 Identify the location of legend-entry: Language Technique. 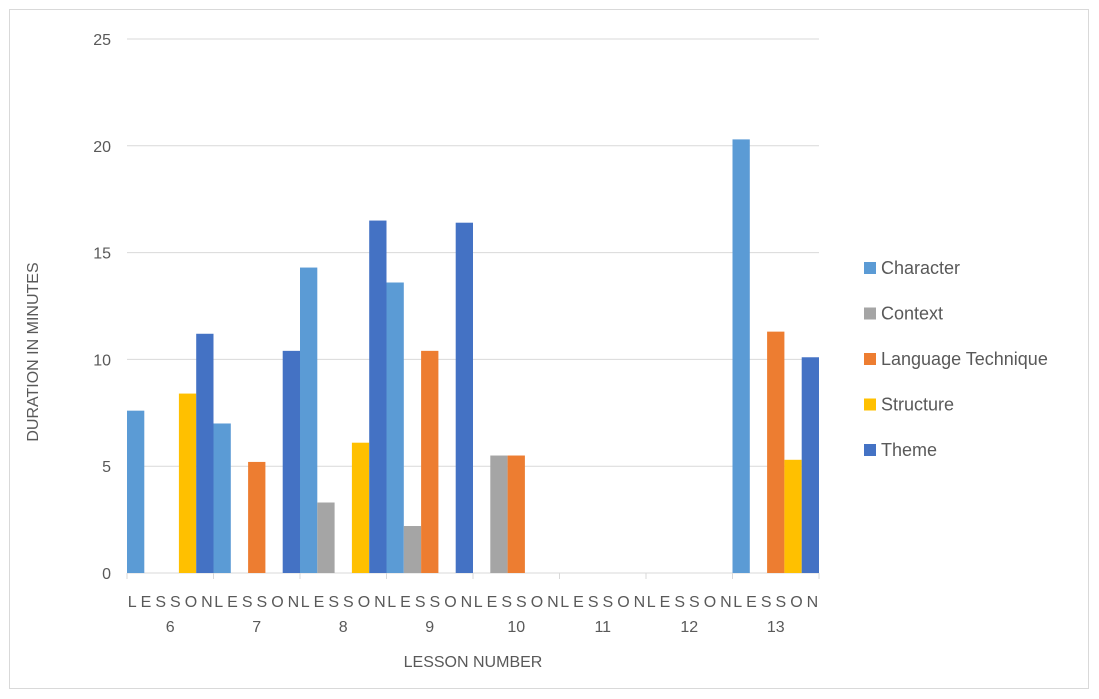
(964, 359).